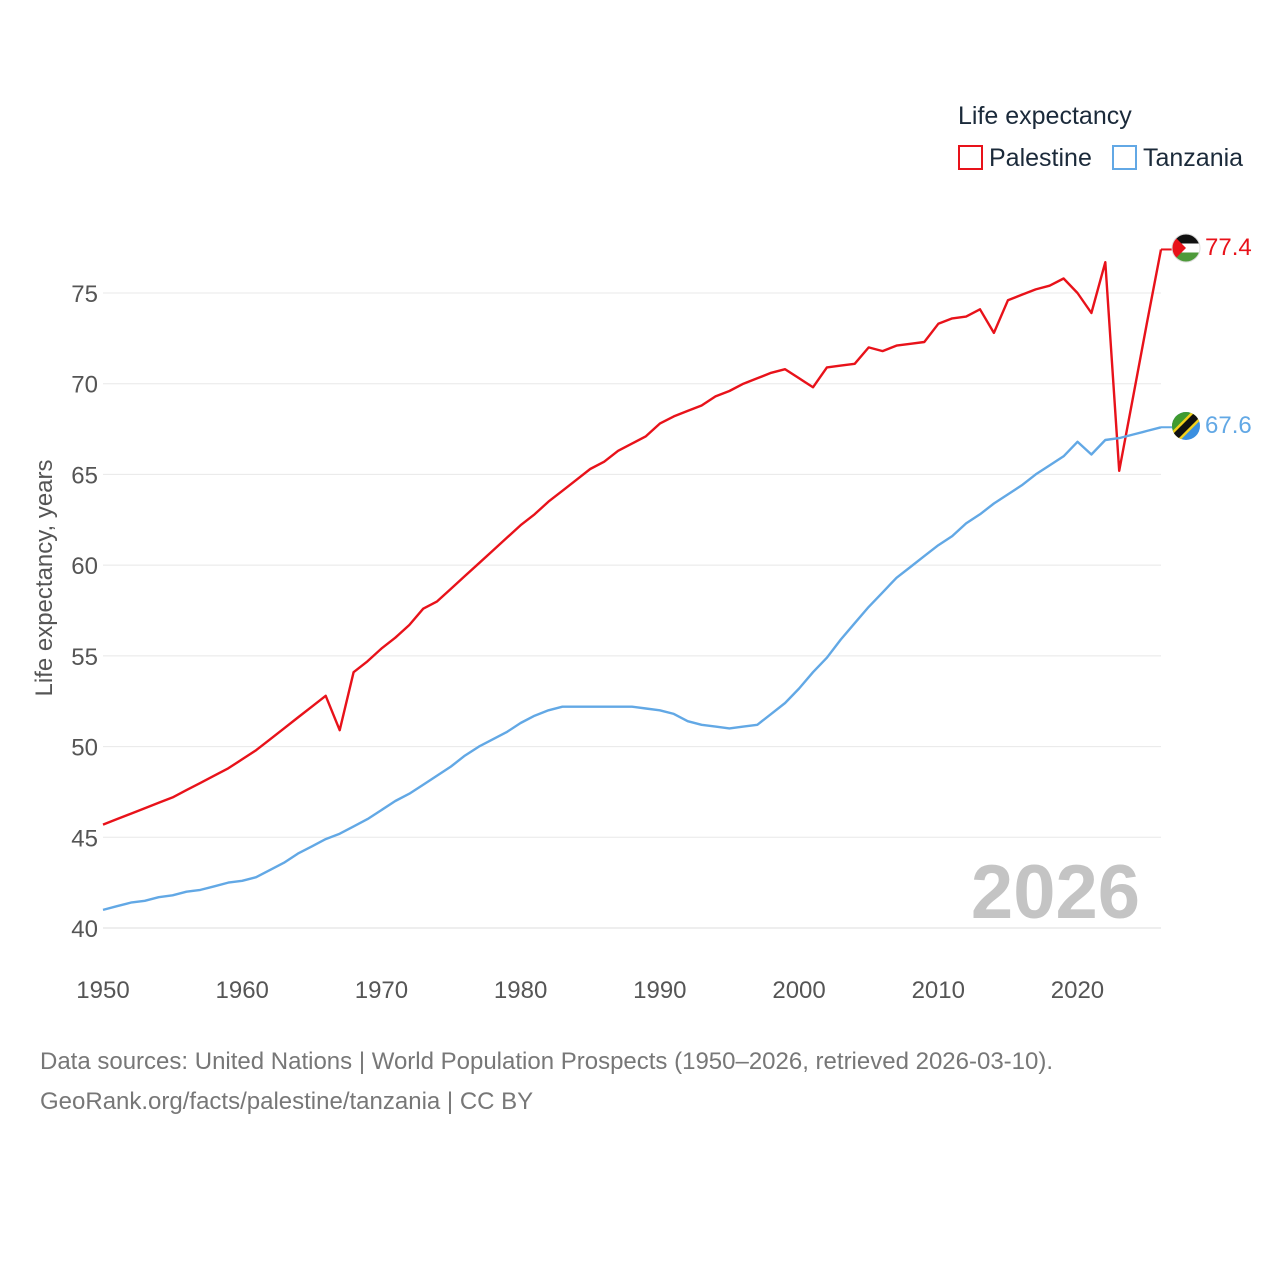 This screenshot has height=1280, width=1280. What do you see at coordinates (84, 475) in the screenshot?
I see `y-tick-label: 65` at bounding box center [84, 475].